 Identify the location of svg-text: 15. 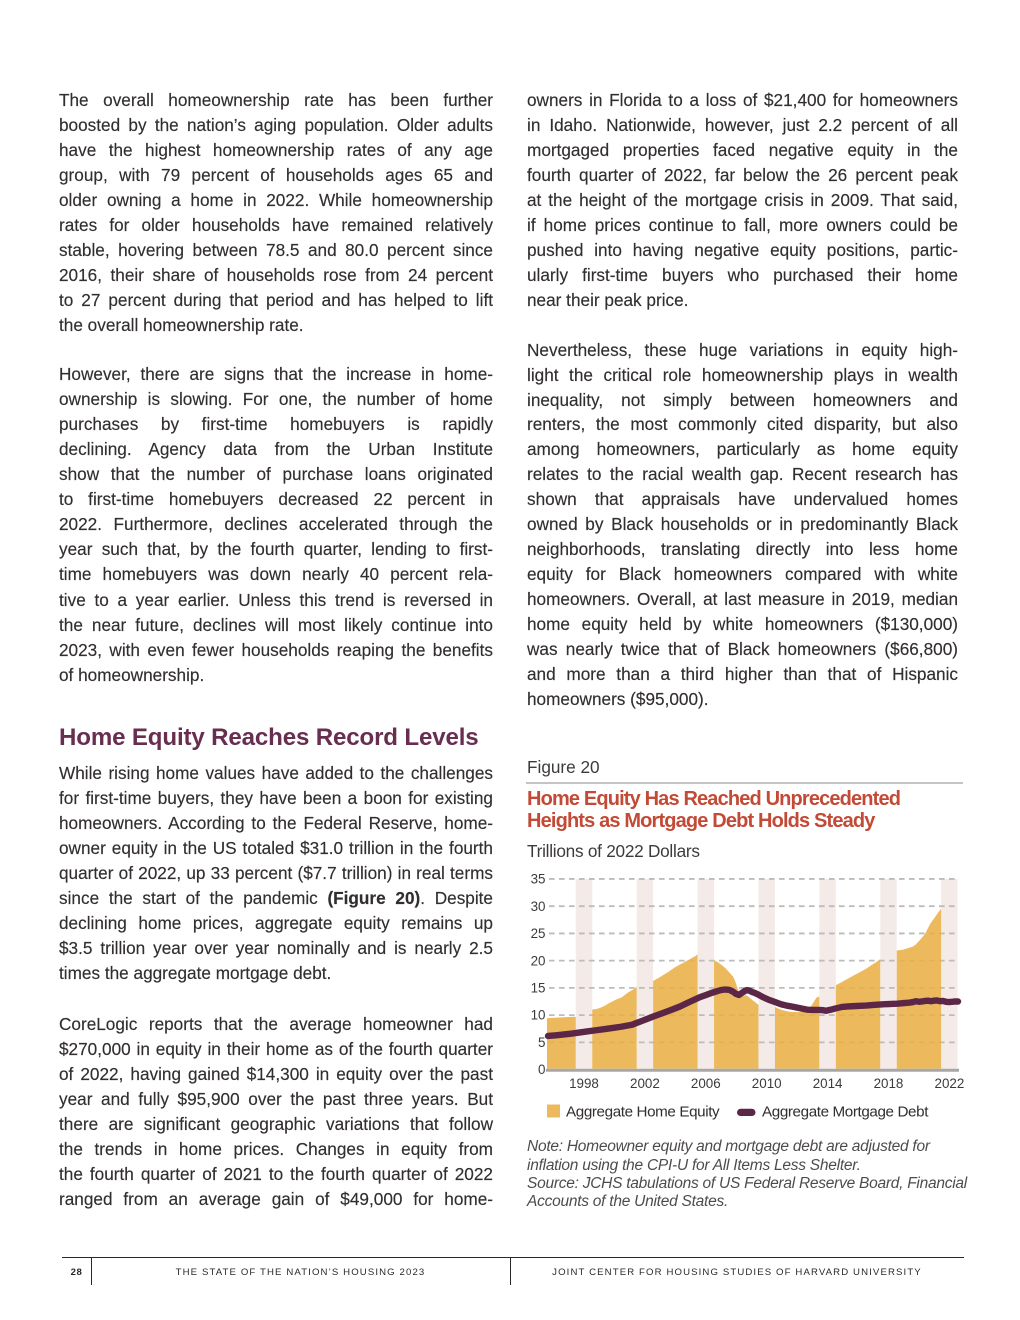
(538, 987).